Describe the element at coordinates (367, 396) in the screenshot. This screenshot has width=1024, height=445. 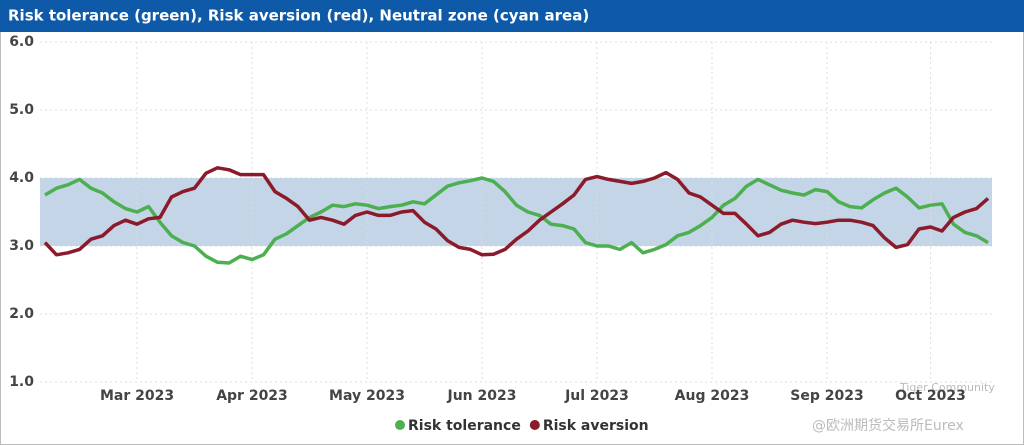
I see `x-tick-label: May 2023` at that location.